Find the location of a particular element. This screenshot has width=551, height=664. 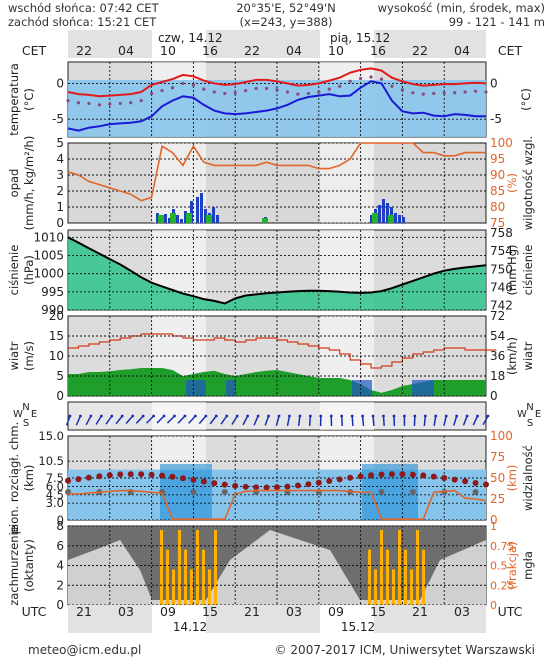

humidity-tick: 85 is located at coordinates (497, 191).